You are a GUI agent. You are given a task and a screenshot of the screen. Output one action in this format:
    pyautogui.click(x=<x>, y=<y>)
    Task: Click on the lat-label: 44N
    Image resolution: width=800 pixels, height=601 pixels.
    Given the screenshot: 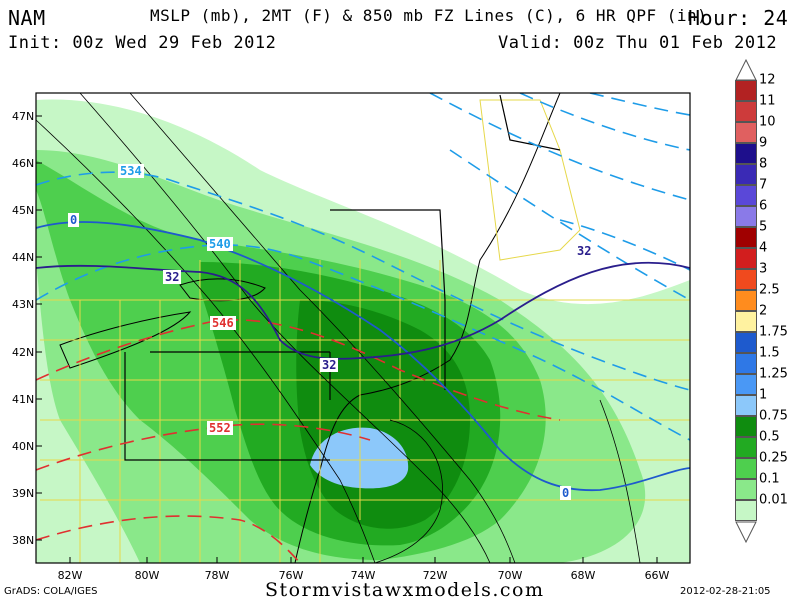 What is the action you would take?
    pyautogui.click(x=23, y=257)
    